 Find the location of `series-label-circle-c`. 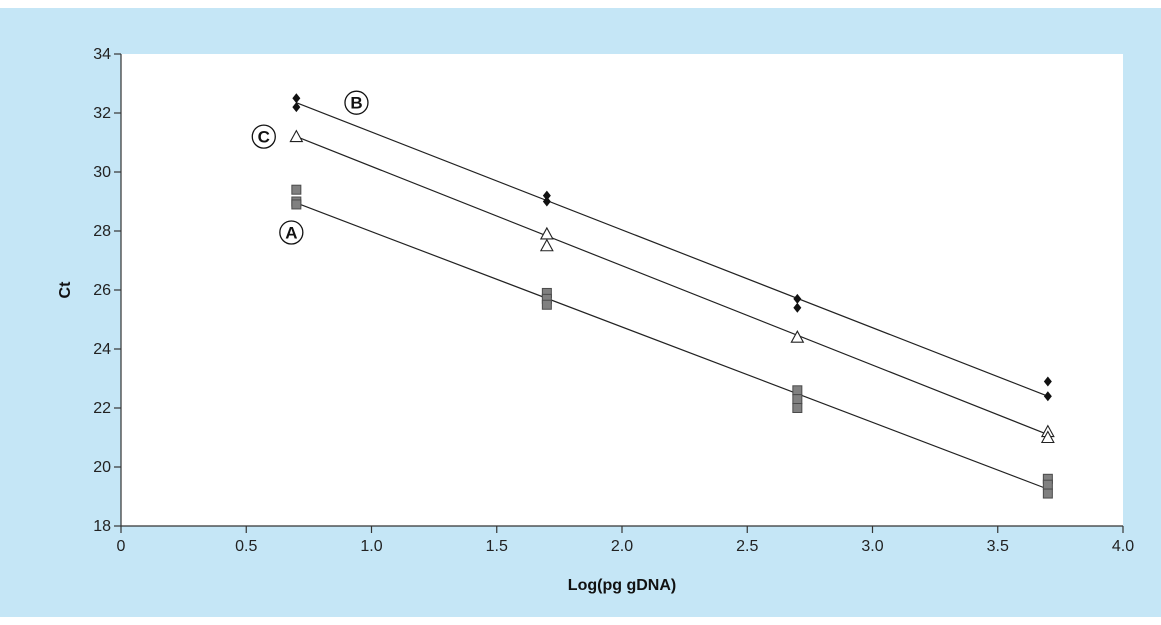

series-label-circle-c is located at coordinates (263, 136).